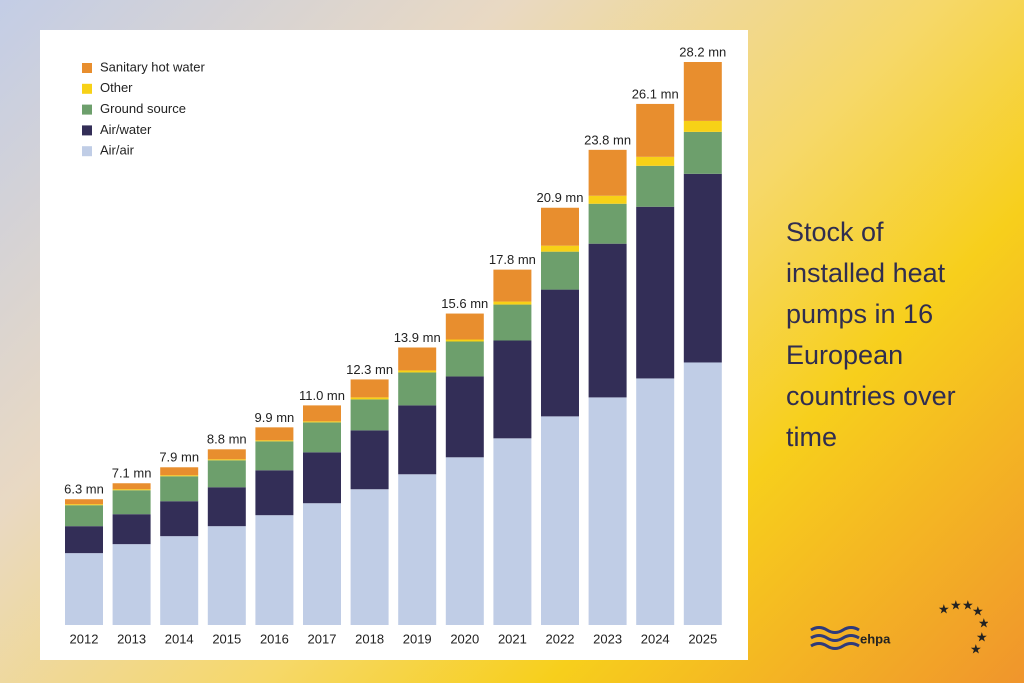 Image resolution: width=1024 pixels, height=683 pixels. Describe the element at coordinates (369, 369) in the screenshot. I see `total-label: 12.3 mn` at that location.